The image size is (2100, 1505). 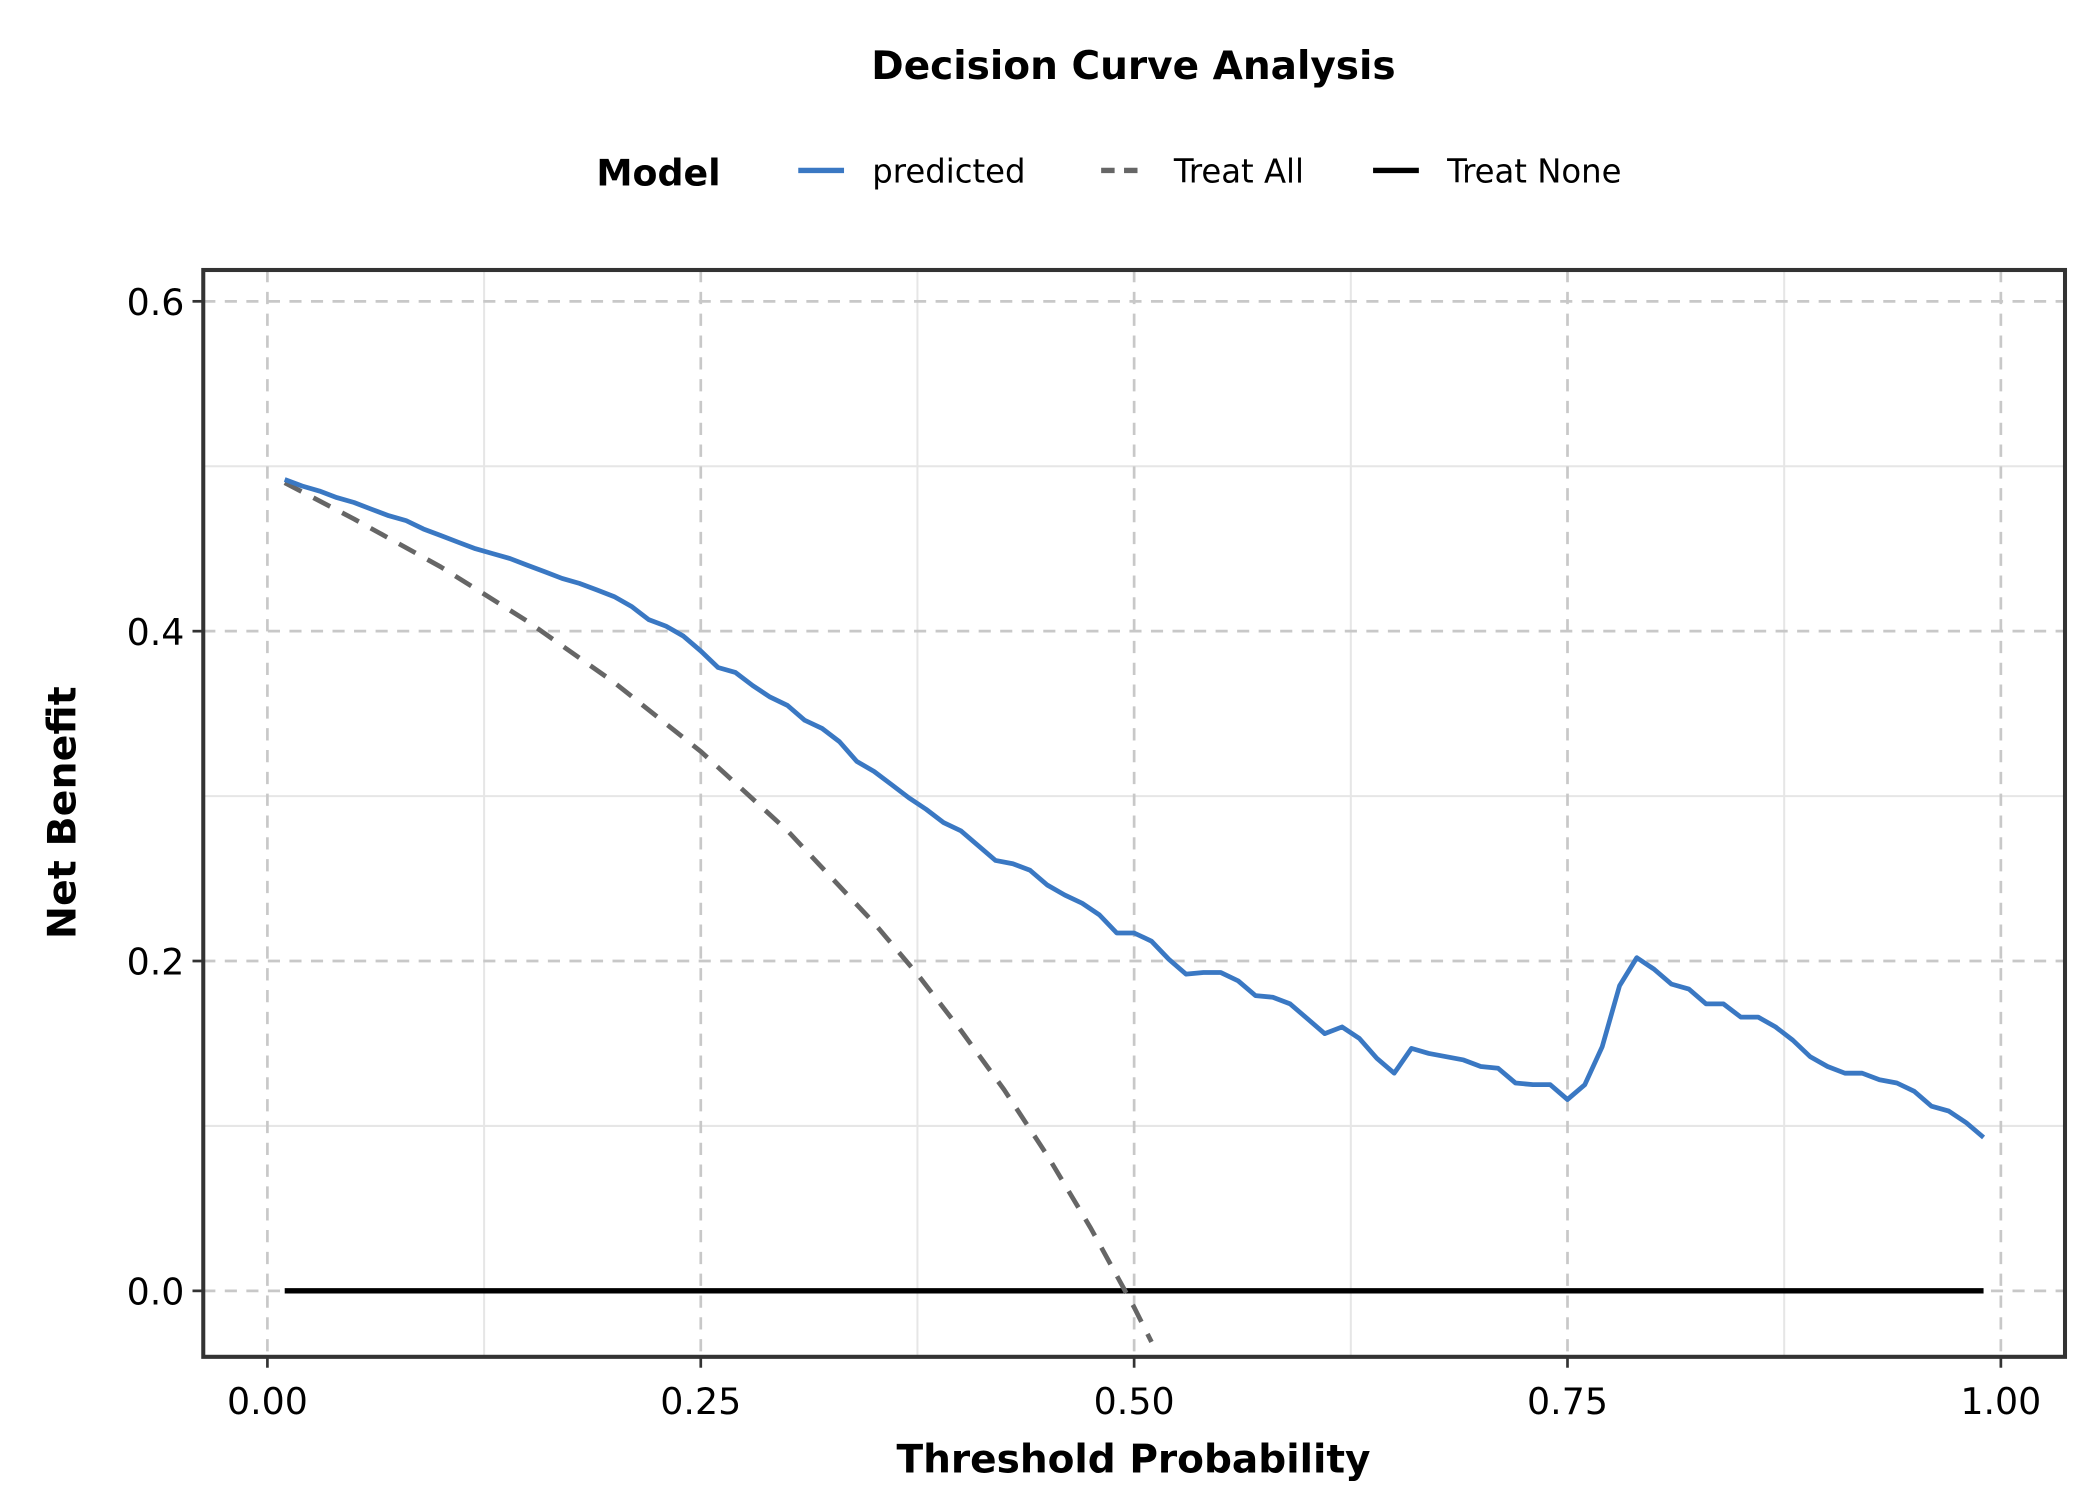 What do you see at coordinates (1108, 172) in the screenshot?
I see `legend: Model predicted Treat All Treat None` at bounding box center [1108, 172].